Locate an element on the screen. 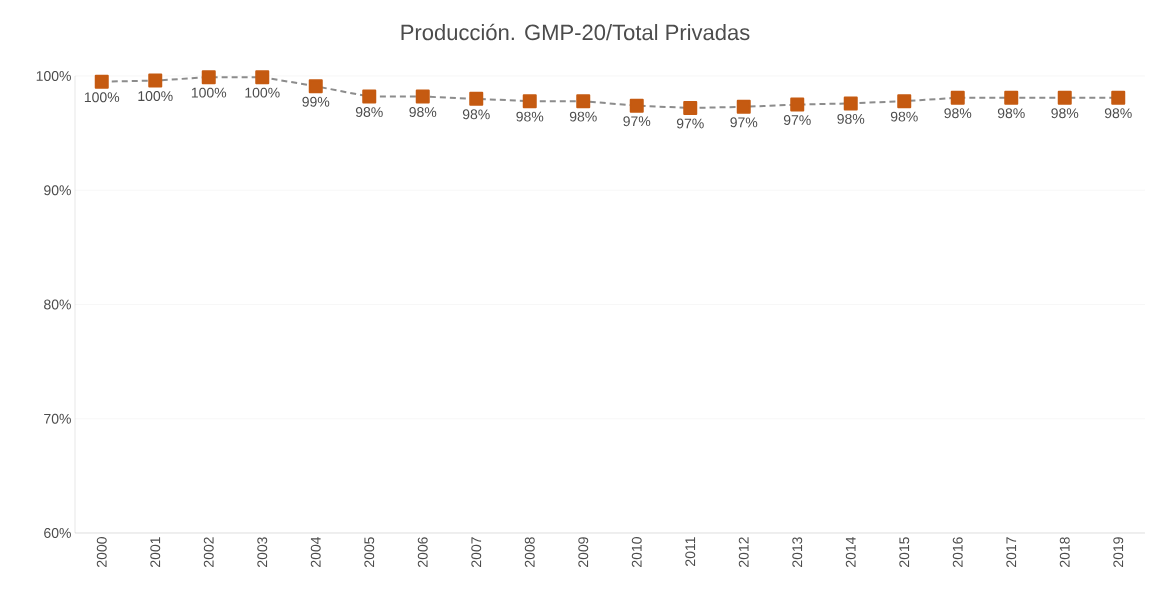  y-tick-label: 90% is located at coordinates (57, 190).